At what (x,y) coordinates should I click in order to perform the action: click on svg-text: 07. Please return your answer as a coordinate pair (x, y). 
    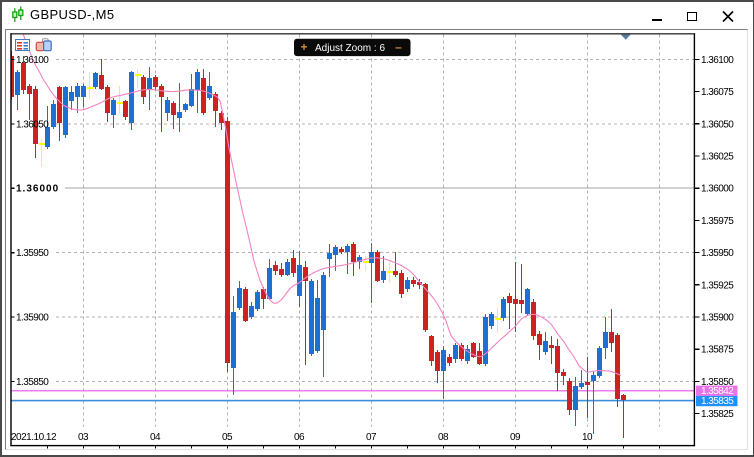
    Looking at the image, I should click on (371, 437).